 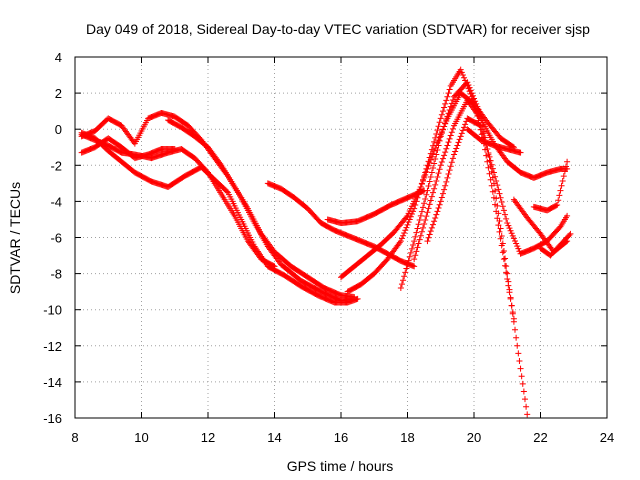 I want to click on x-tick-label: 10, so click(x=141, y=437).